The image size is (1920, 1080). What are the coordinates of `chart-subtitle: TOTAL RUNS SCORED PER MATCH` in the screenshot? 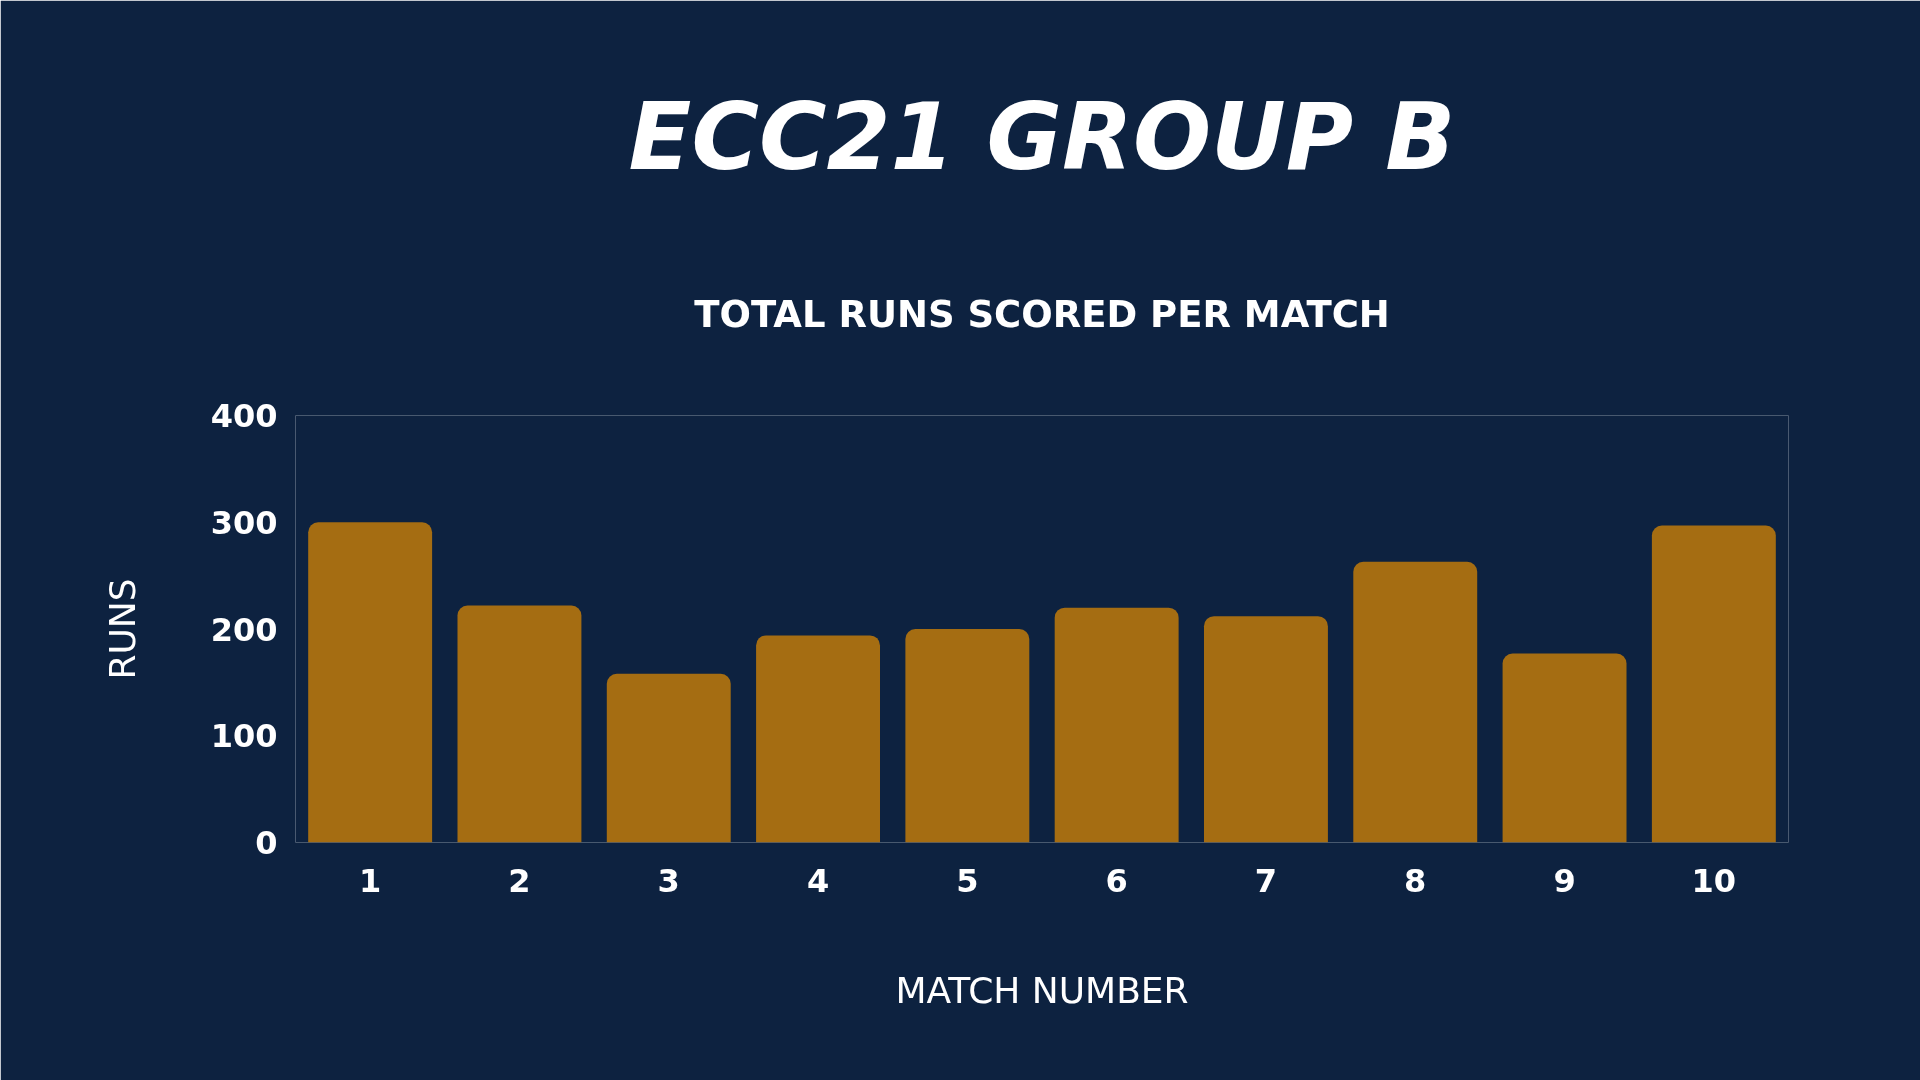 It's located at (1042, 314).